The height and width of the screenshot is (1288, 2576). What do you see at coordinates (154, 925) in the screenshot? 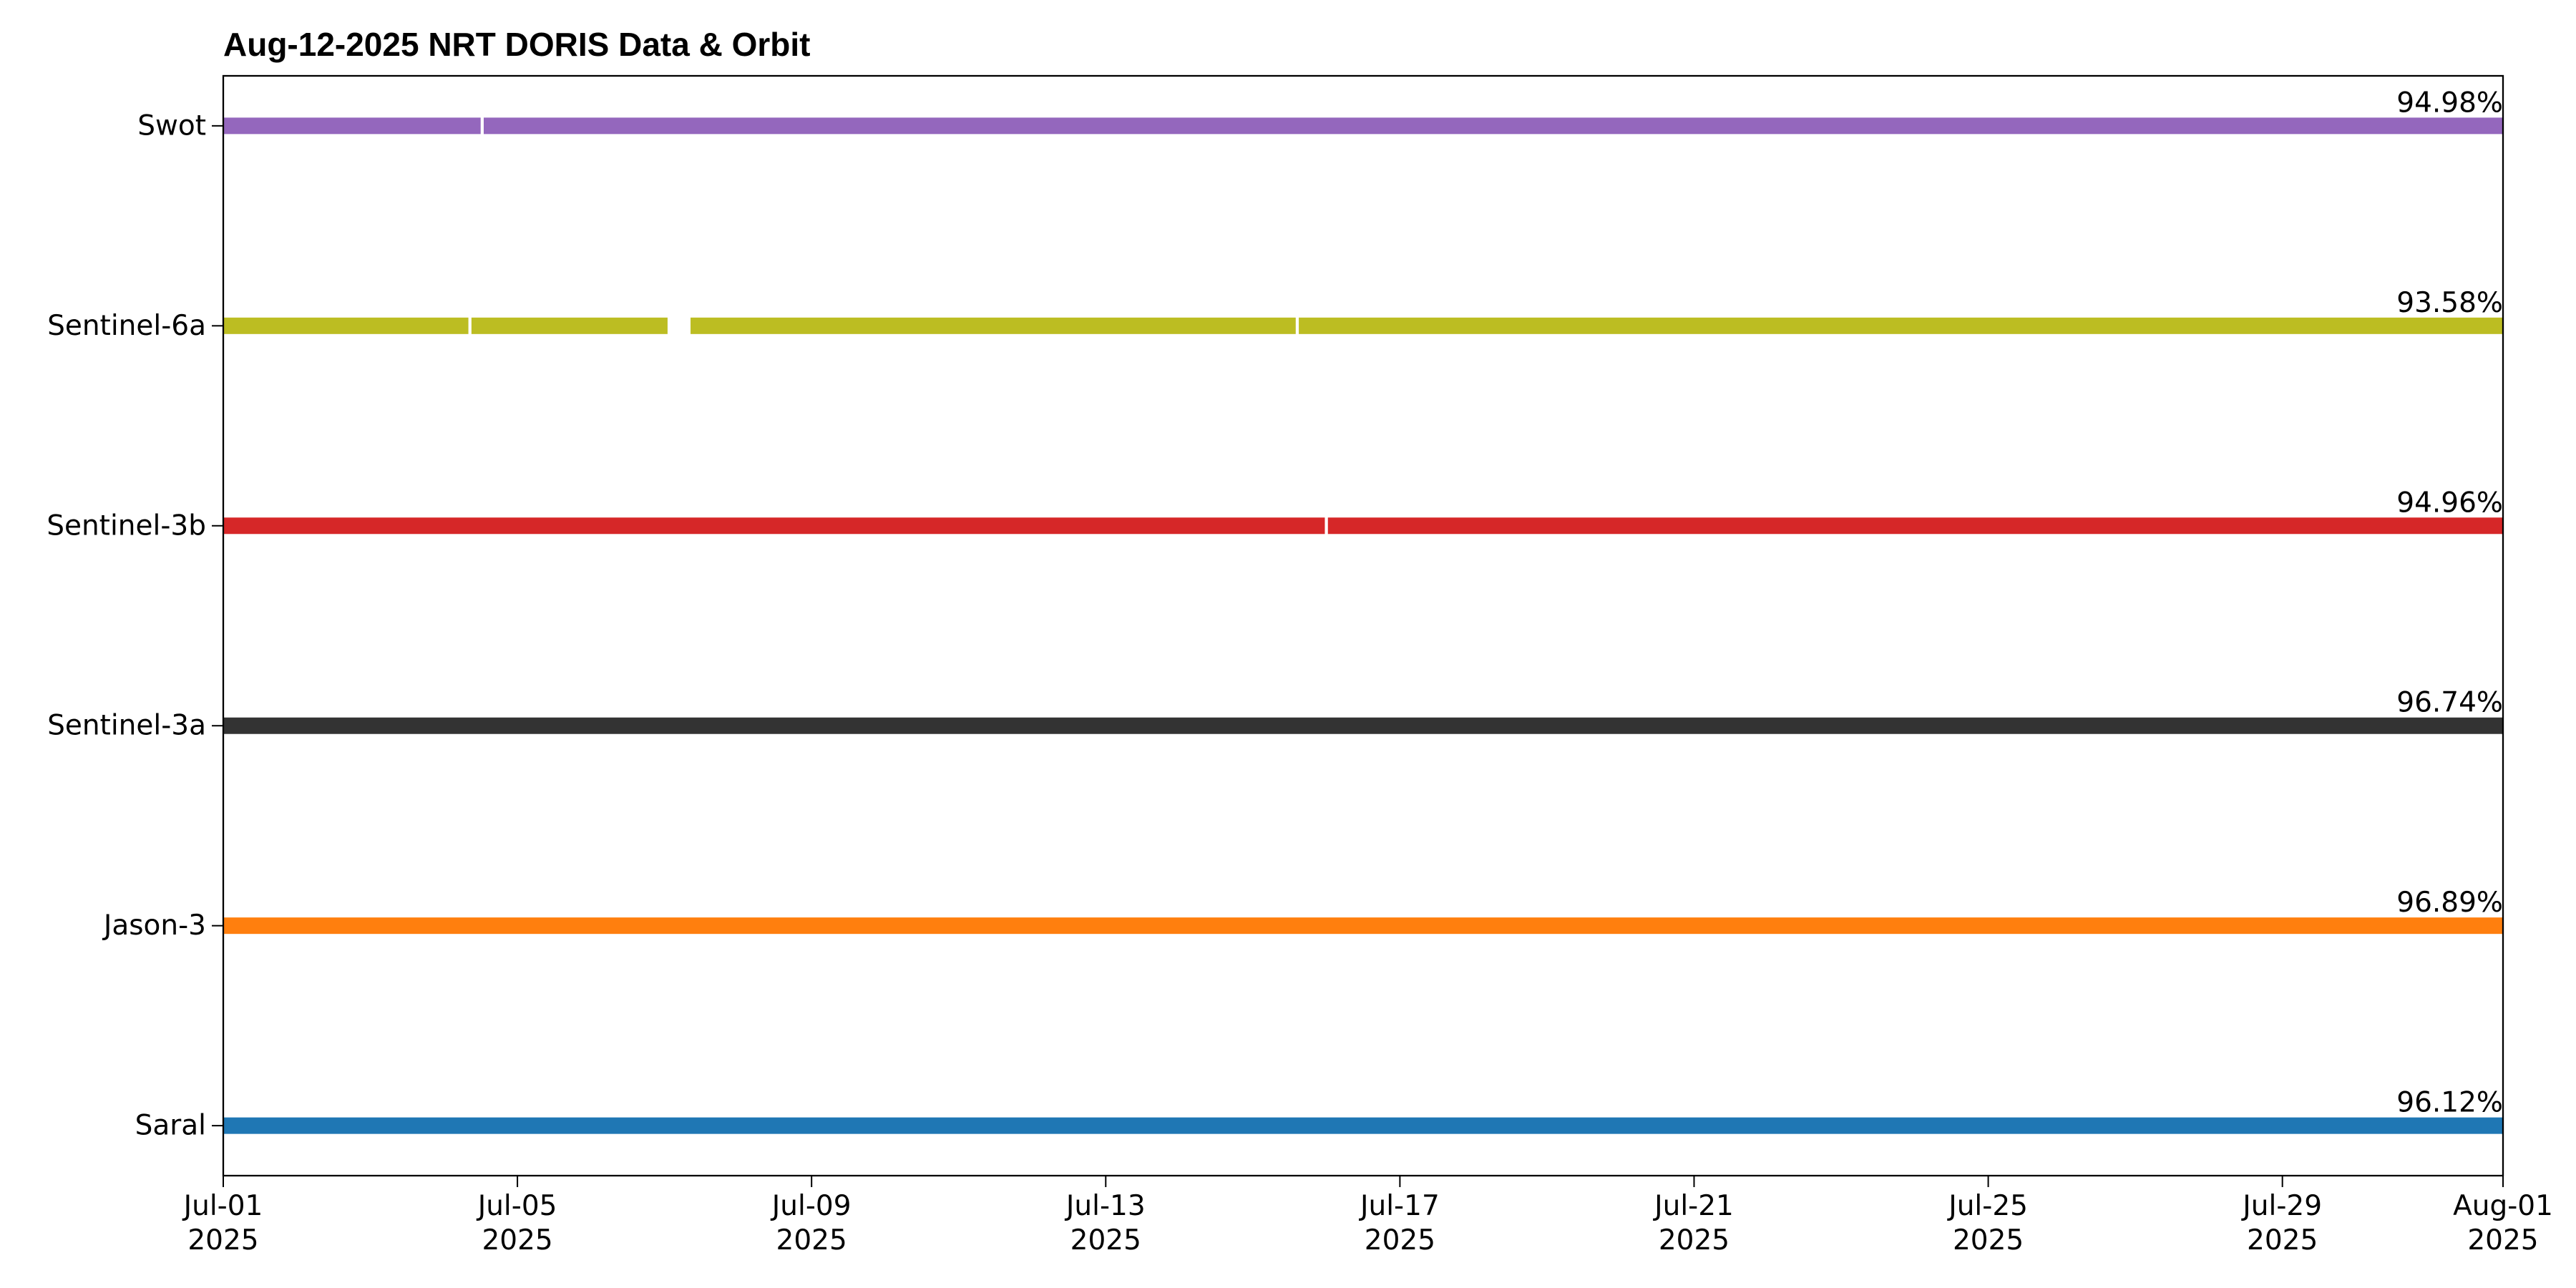
I see `y-tick-label: Jason-3` at bounding box center [154, 925].